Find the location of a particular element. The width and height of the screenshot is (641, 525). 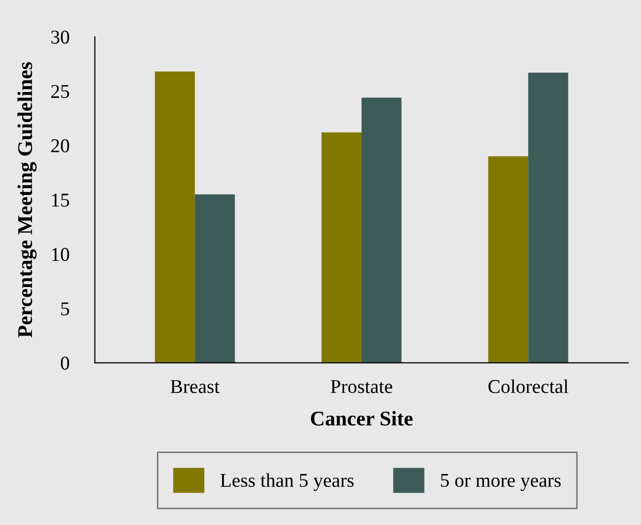

y-tick-label: 25 is located at coordinates (60, 91).